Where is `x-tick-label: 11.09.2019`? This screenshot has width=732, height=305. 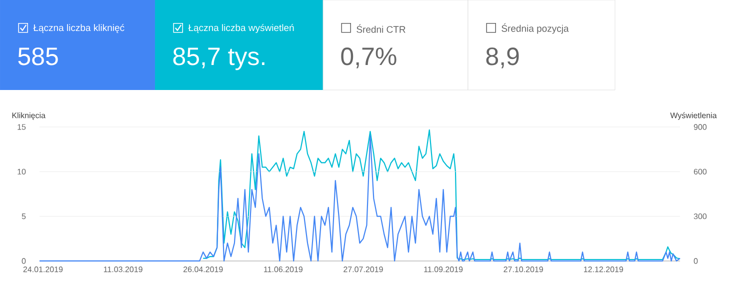 x-tick-label: 11.09.2019 is located at coordinates (443, 269).